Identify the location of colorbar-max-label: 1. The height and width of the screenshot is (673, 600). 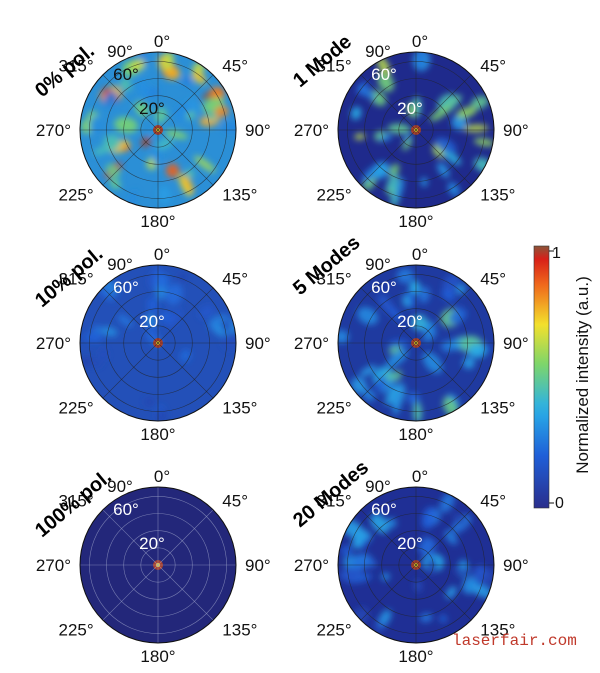
(556, 253).